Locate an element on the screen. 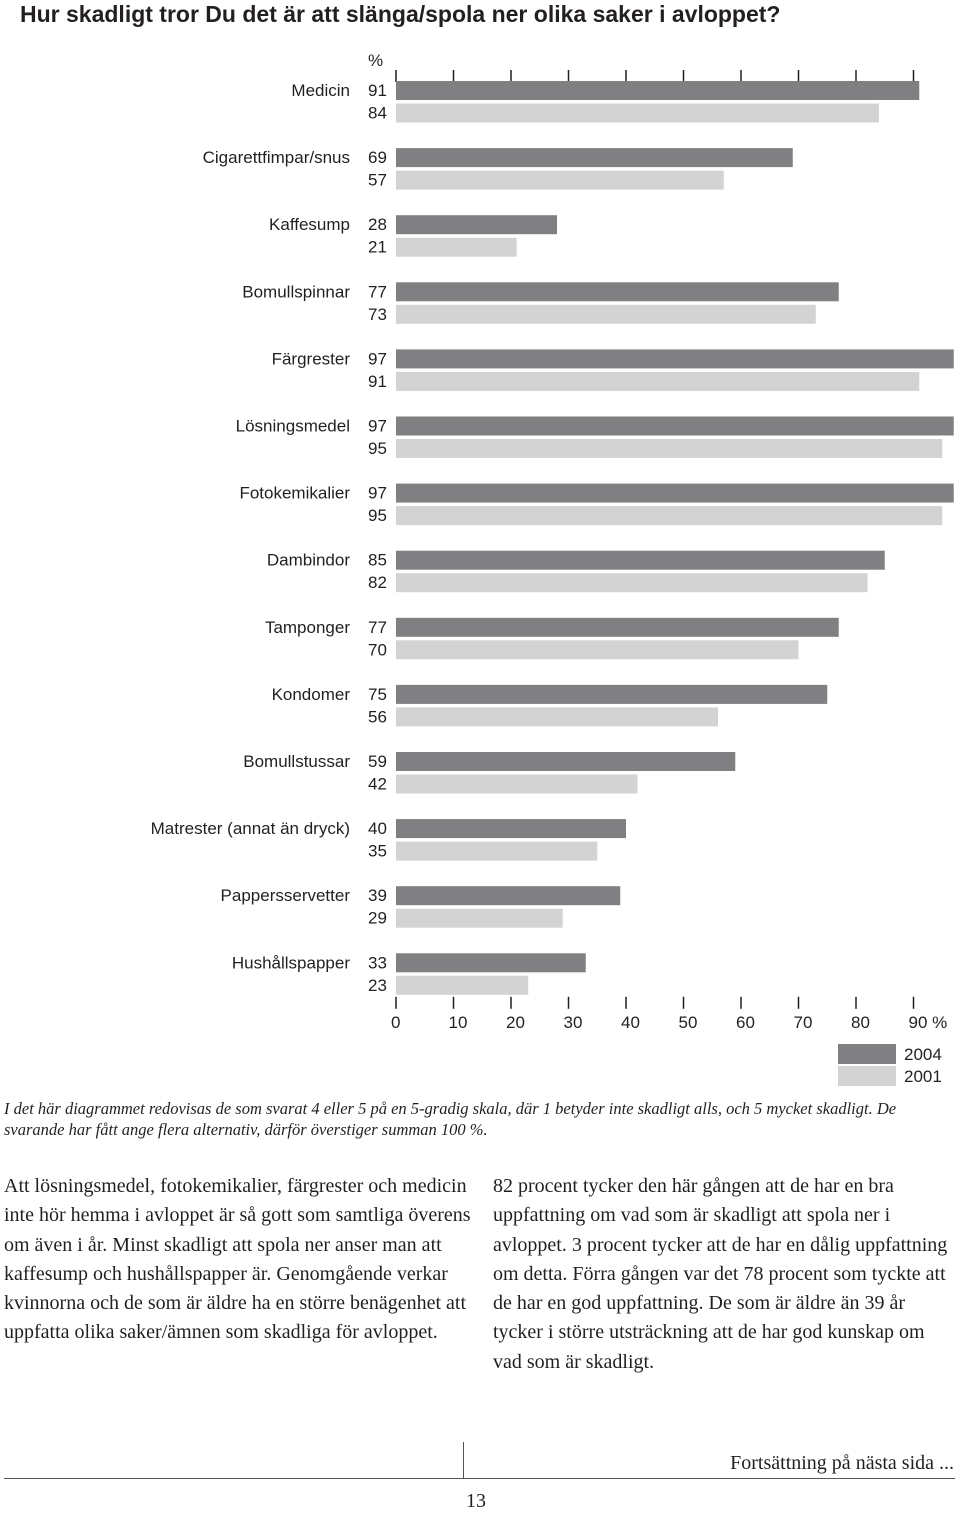  x-tick-label: 40 is located at coordinates (630, 1022).